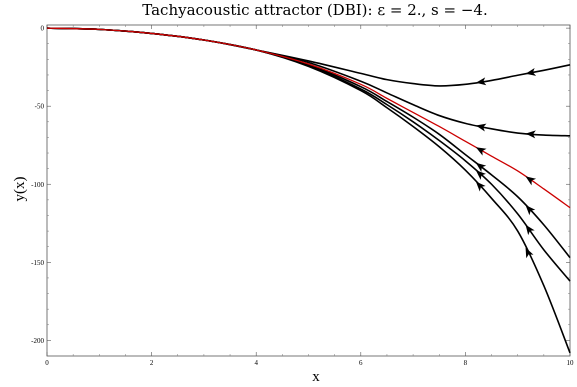 This screenshot has height=387, width=577. What do you see at coordinates (506, 163) in the screenshot?
I see `arrow-layer` at bounding box center [506, 163].